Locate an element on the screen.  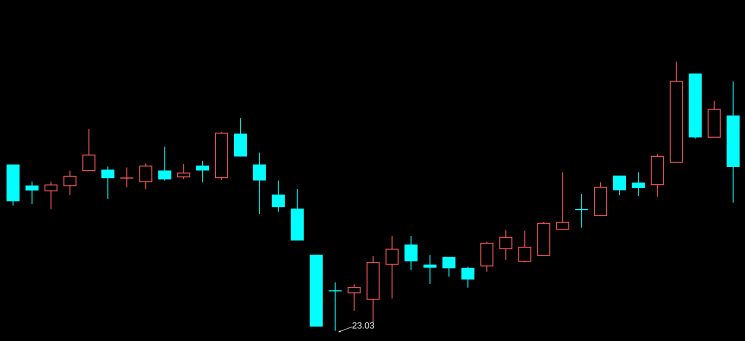
annotation: 23.03 is located at coordinates (363, 325).